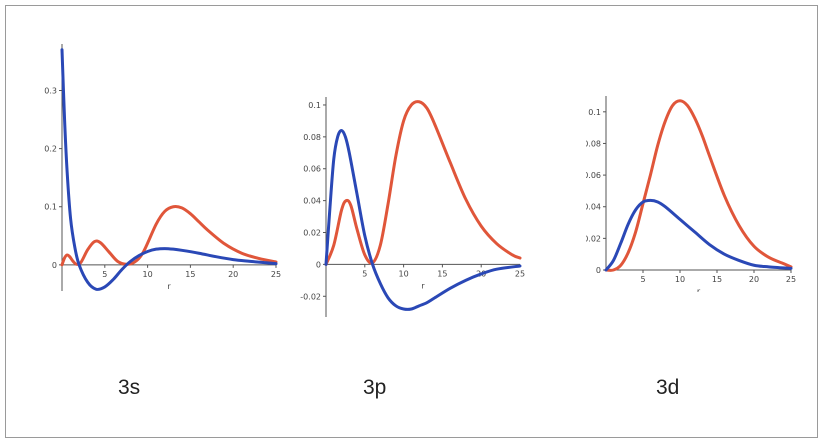 This screenshot has width=825, height=445. What do you see at coordinates (375, 387) in the screenshot?
I see `caption-3p: 3p` at bounding box center [375, 387].